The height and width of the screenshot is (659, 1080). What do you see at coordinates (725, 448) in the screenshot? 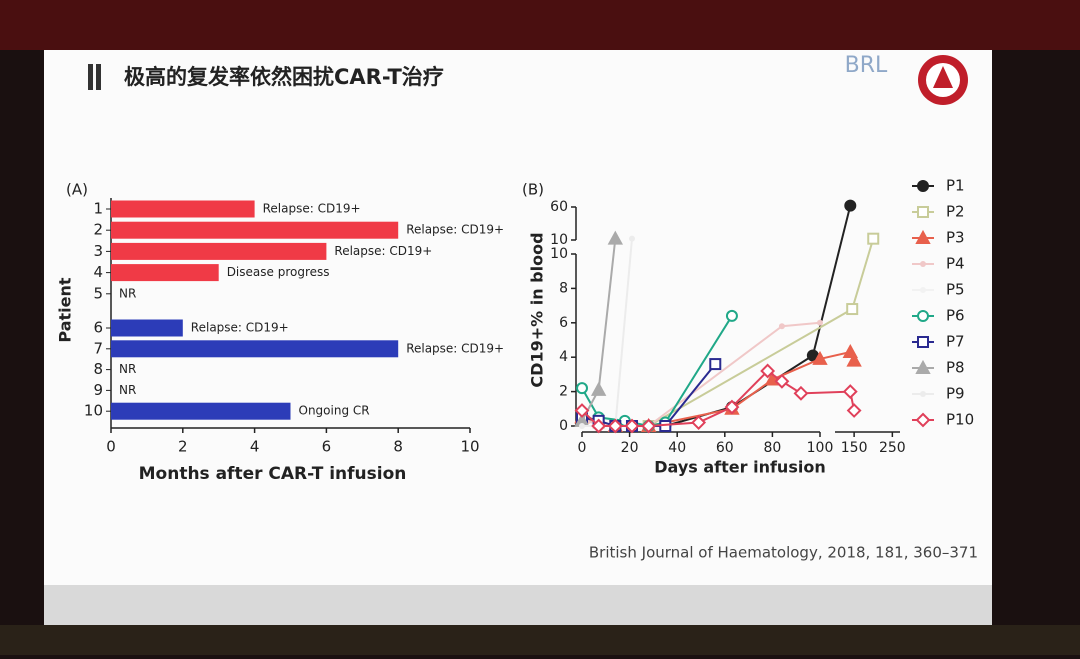
I see `x-tick-label: 60` at bounding box center [725, 448].